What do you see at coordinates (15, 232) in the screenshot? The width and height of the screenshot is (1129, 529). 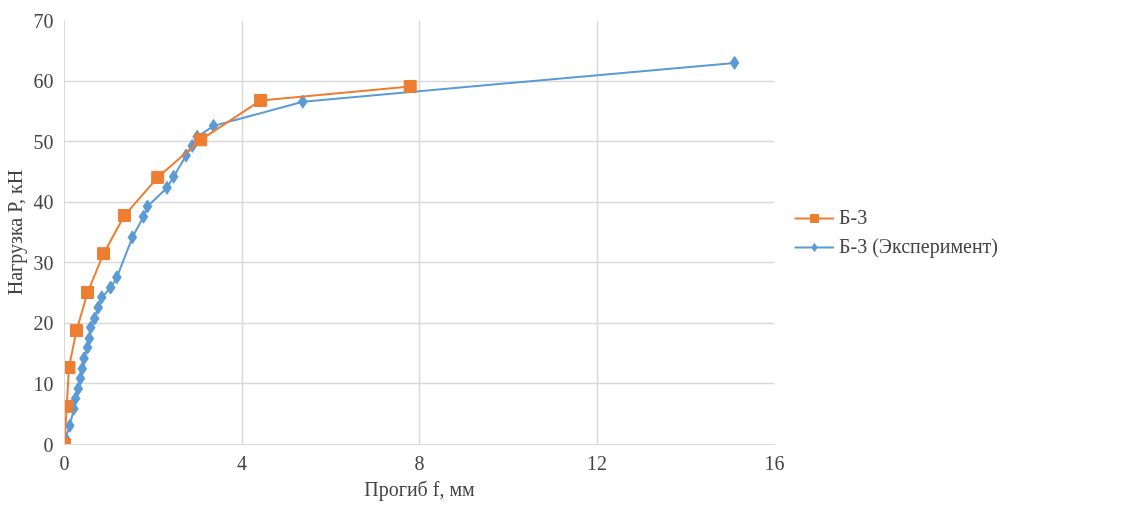 I see `y-axis-title: Нагрузка P, кН` at bounding box center [15, 232].